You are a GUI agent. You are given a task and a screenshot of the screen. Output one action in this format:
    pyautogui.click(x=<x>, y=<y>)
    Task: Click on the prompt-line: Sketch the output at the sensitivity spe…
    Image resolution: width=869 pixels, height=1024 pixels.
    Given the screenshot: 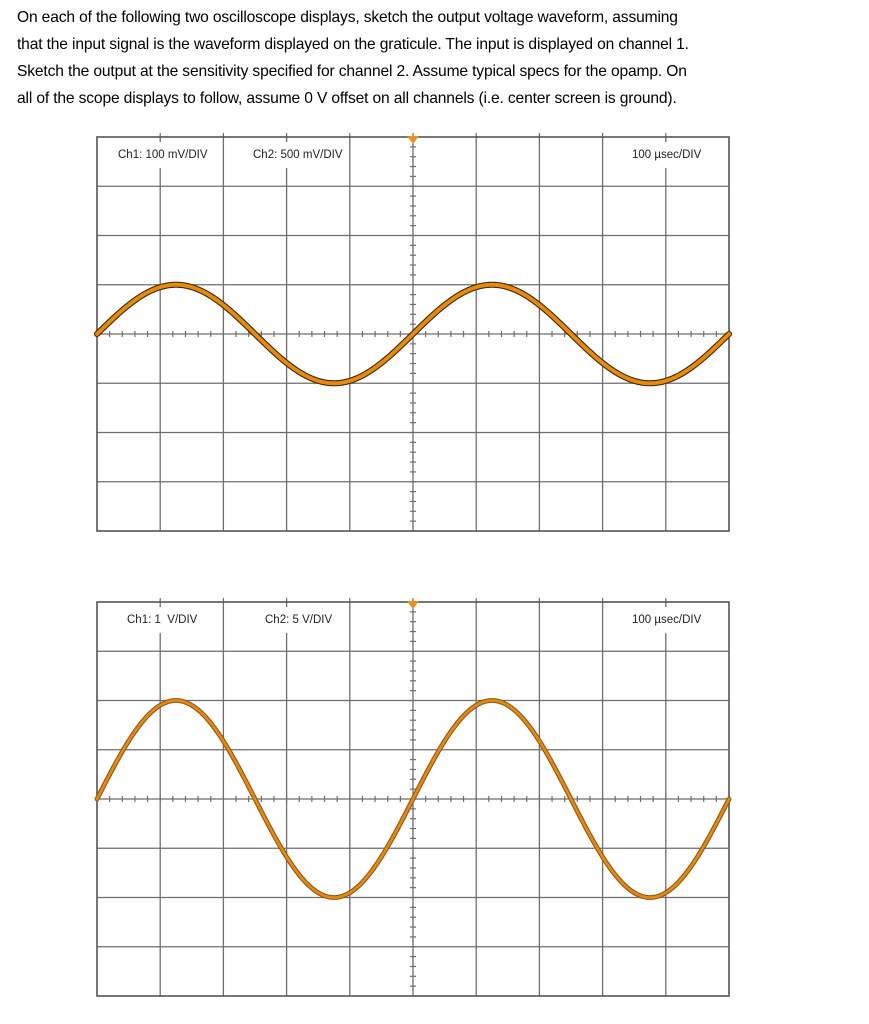 What is the action you would take?
    pyautogui.click(x=352, y=71)
    